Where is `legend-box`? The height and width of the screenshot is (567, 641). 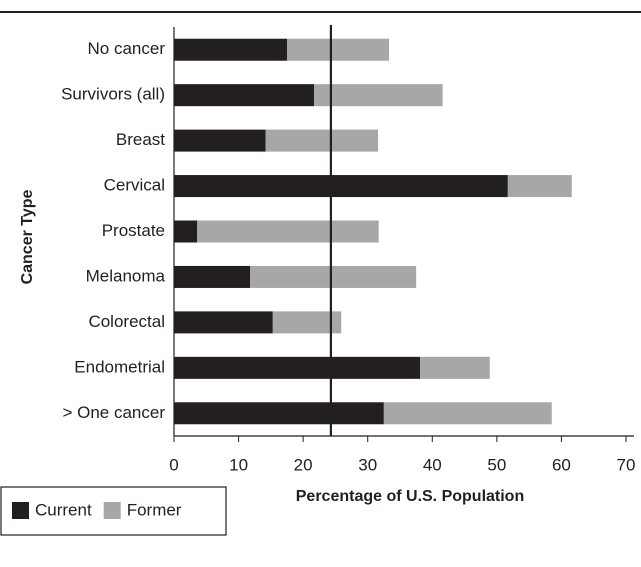 legend-box is located at coordinates (113, 511).